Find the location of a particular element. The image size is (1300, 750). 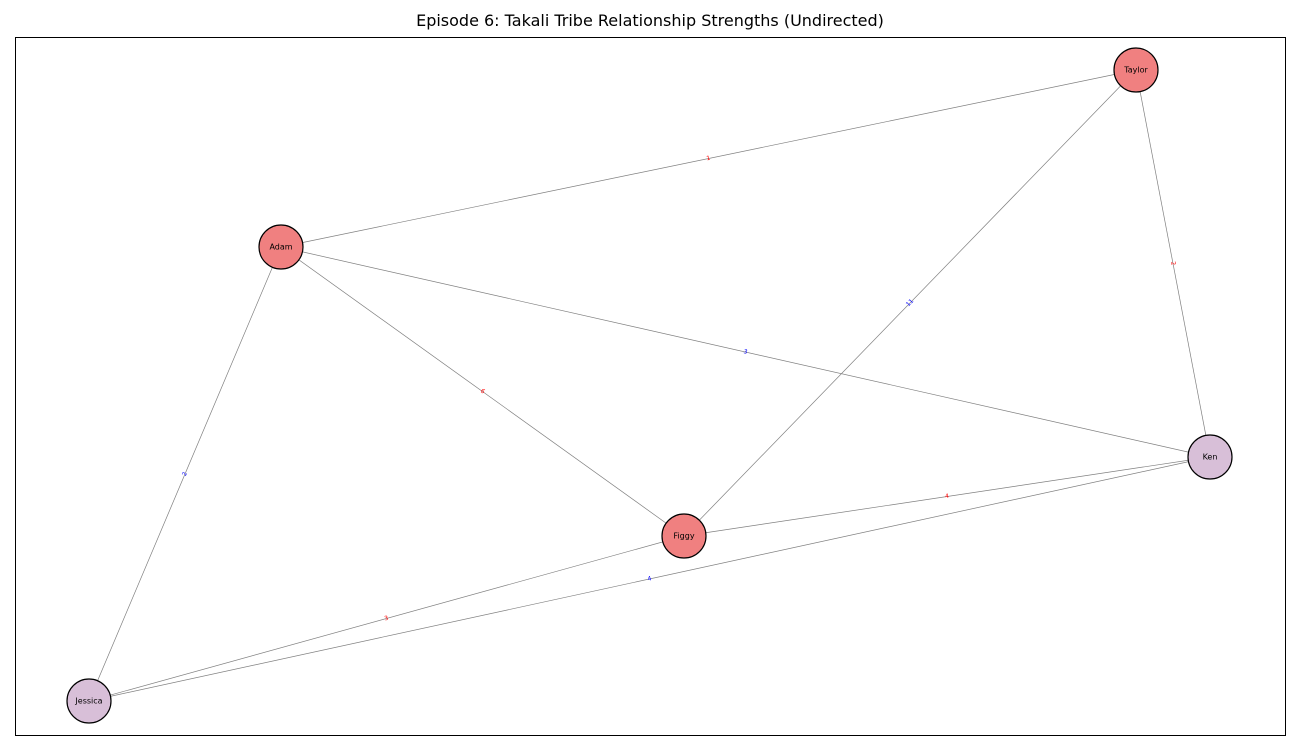

node-taylor: Taylor is located at coordinates (1136, 70).